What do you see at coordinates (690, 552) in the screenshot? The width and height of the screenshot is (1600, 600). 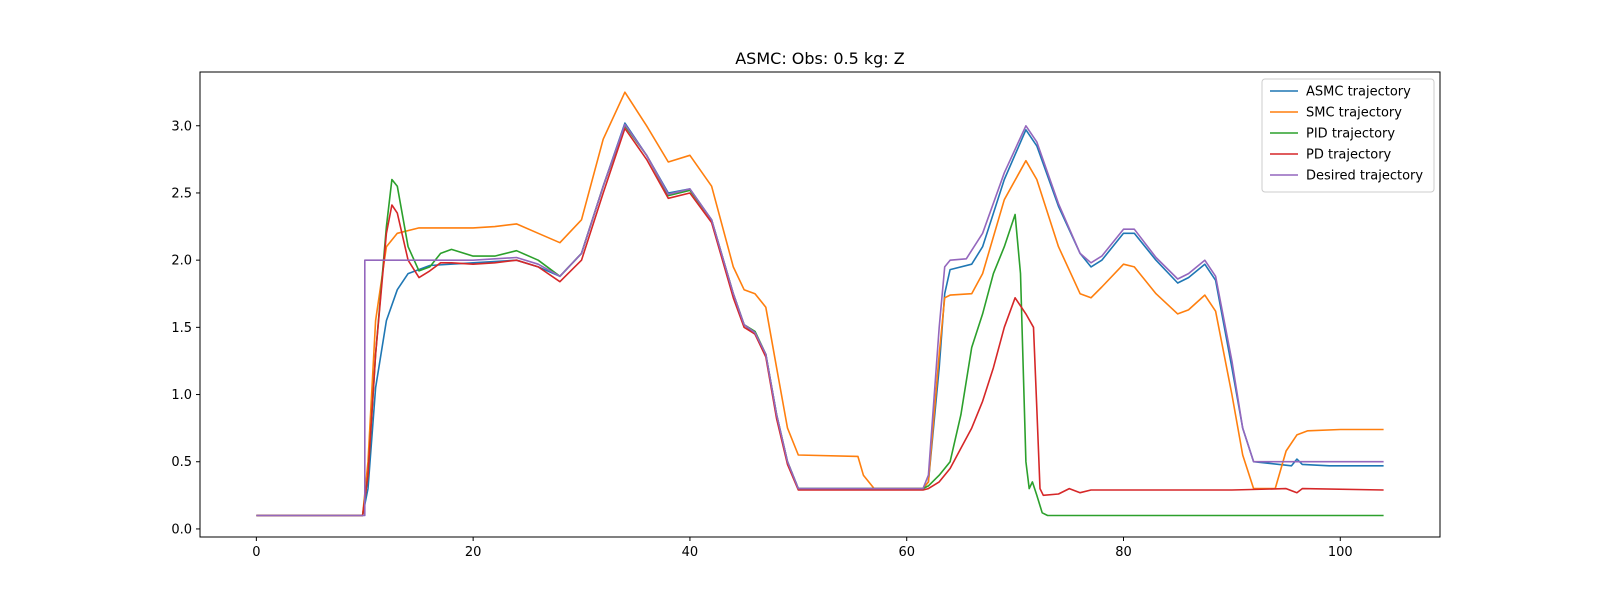 I see `x-tick-label: 40` at bounding box center [690, 552].